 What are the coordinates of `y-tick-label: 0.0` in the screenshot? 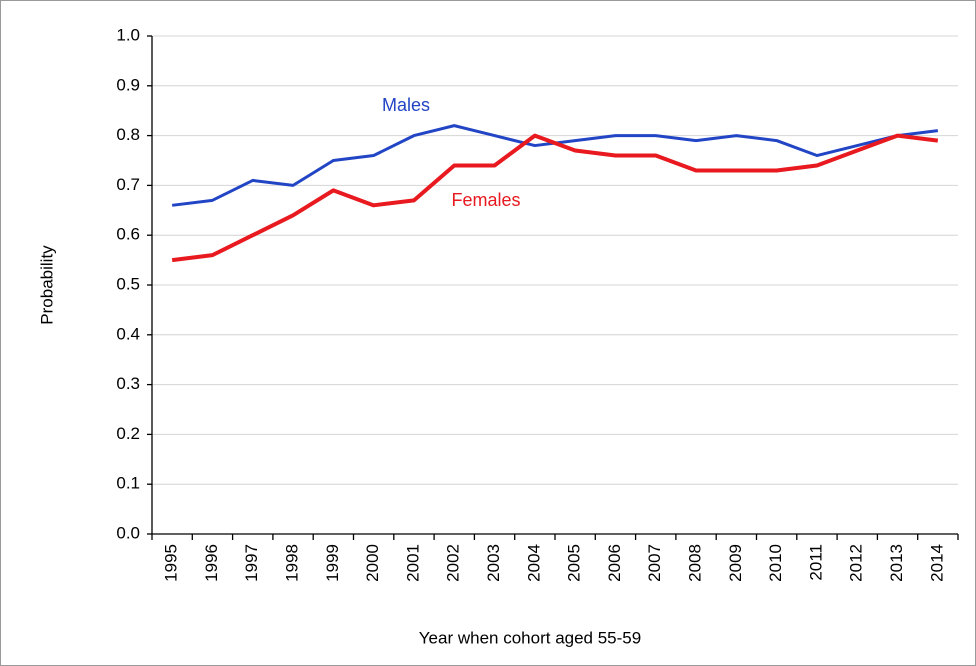 It's located at (128, 532).